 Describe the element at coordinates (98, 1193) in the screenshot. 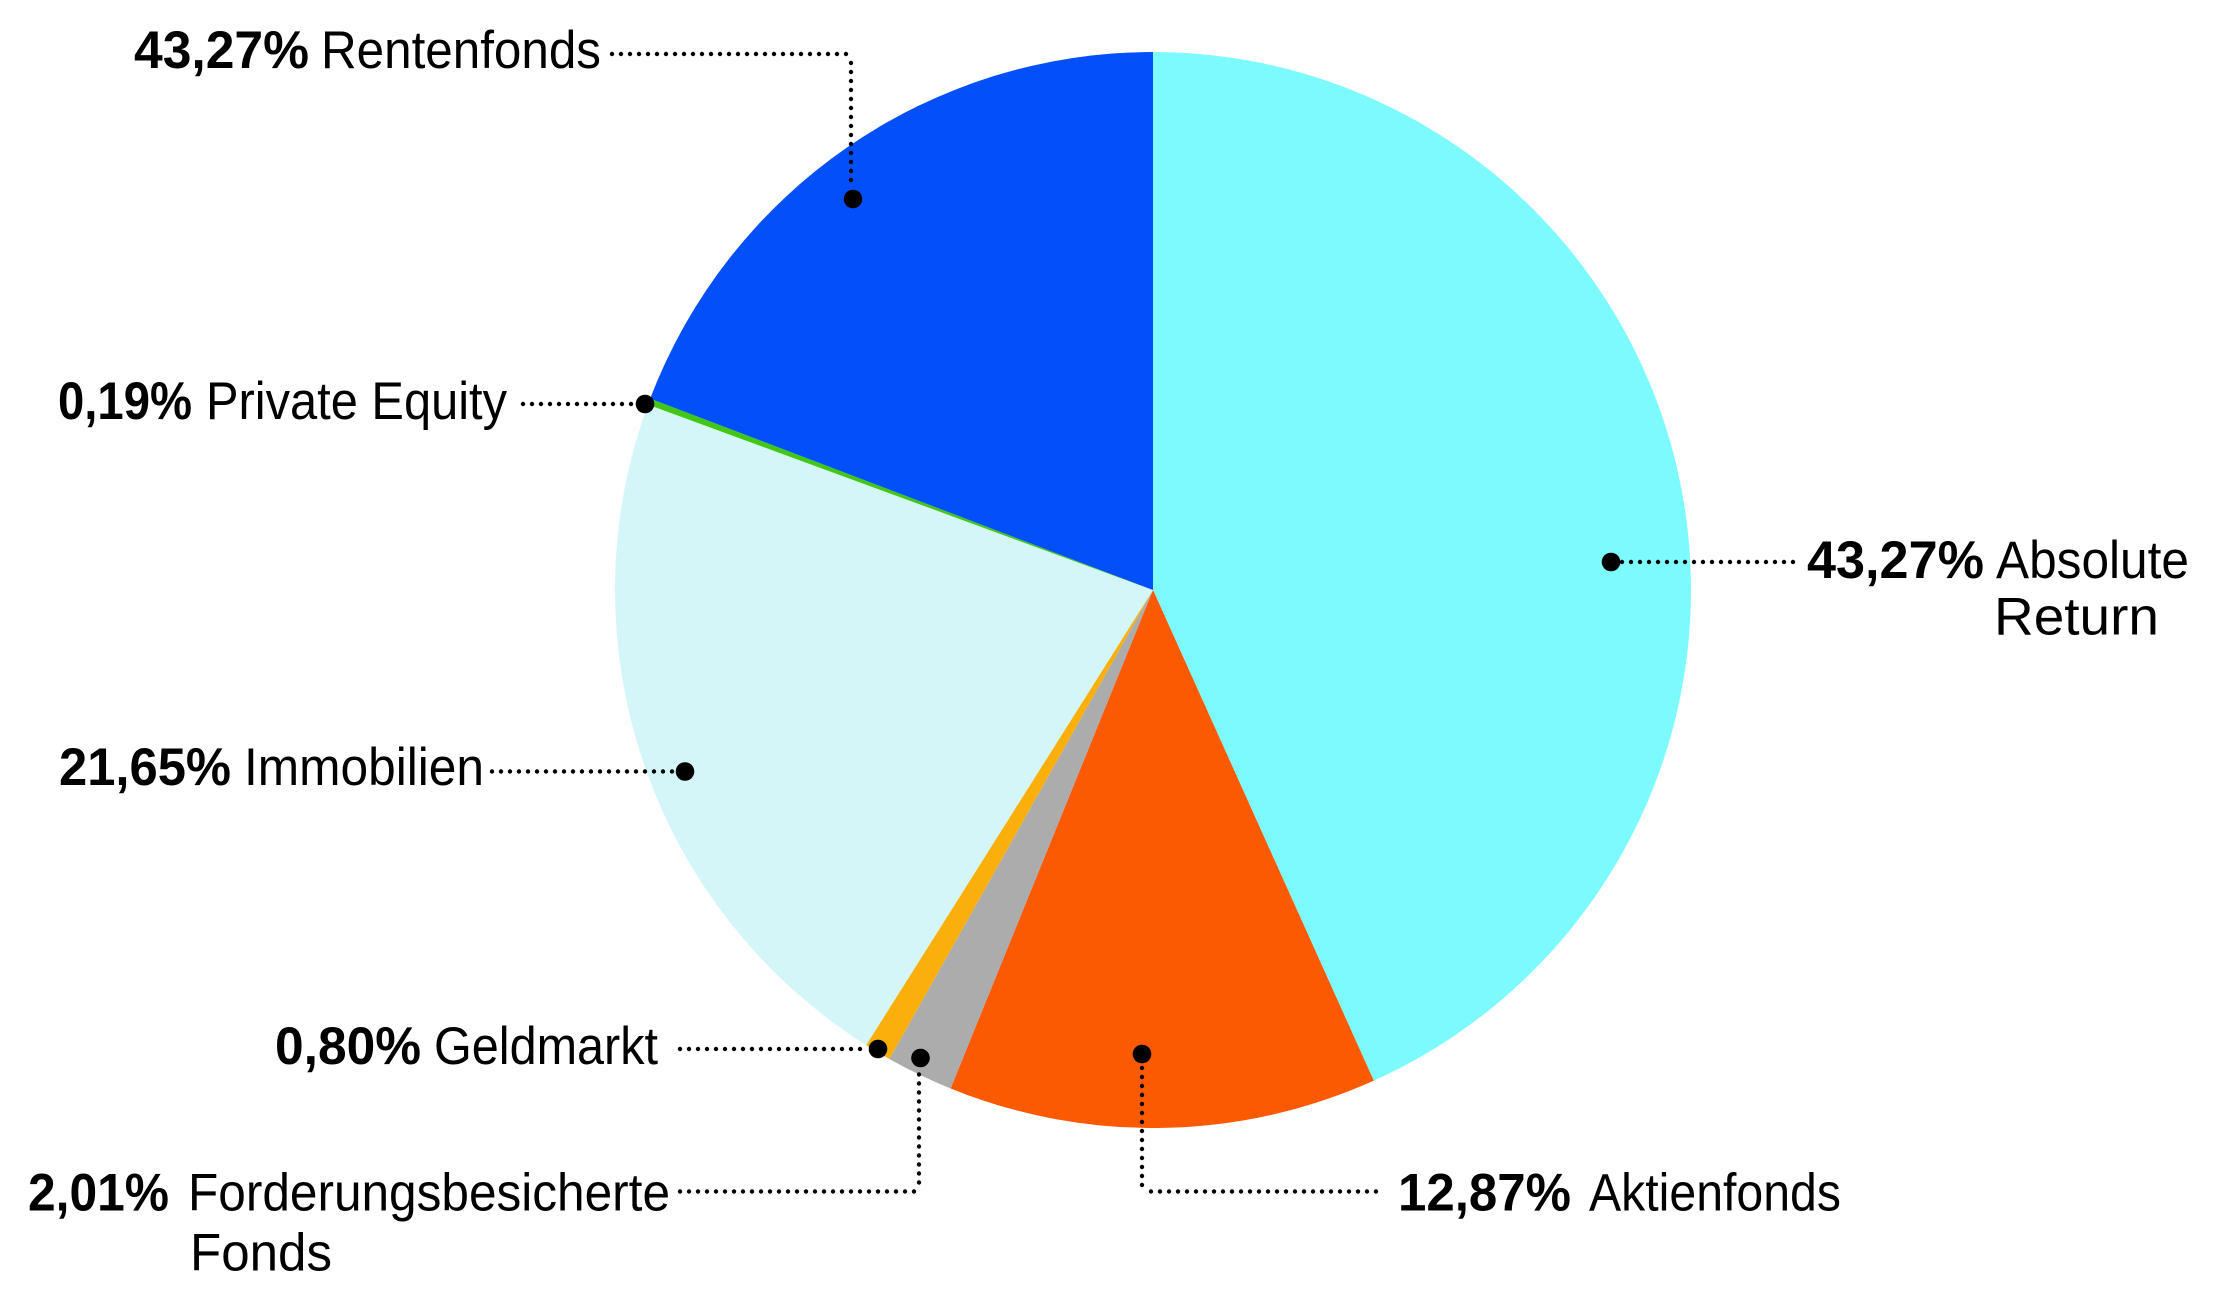

I see `svg-text: 2,01%` at that location.